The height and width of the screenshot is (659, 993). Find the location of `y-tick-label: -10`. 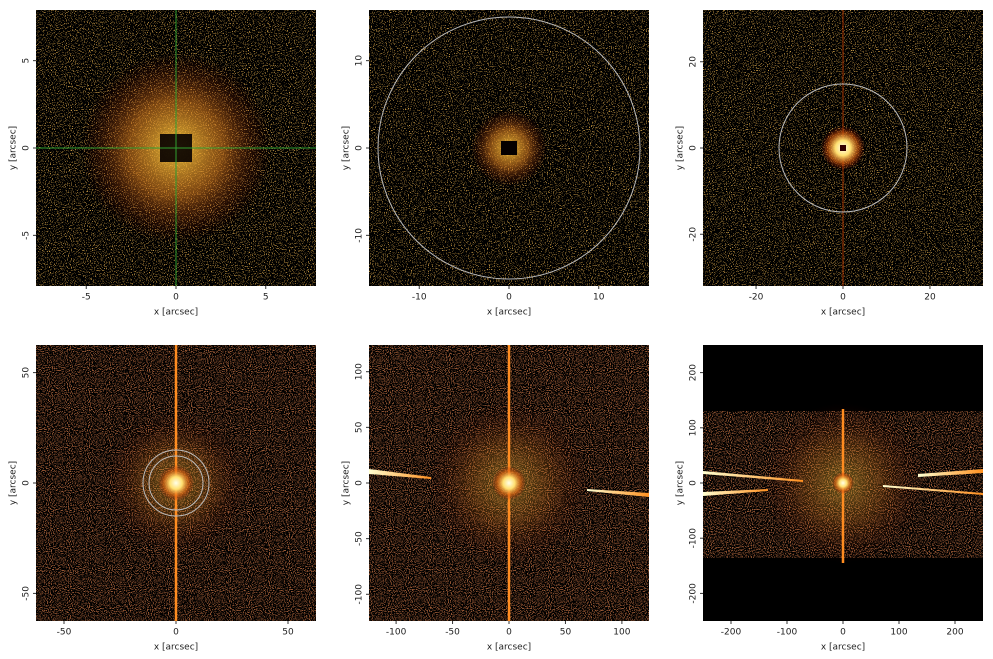

y-tick-label: -10 is located at coordinates (360, 235).